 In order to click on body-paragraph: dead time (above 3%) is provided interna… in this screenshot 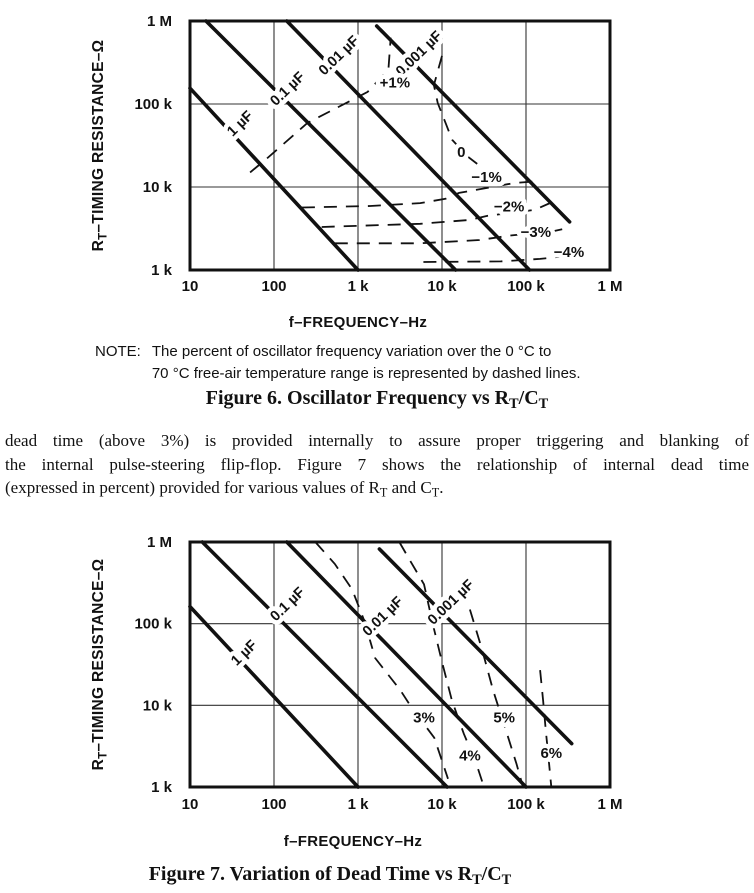, I will do `click(377, 467)`.